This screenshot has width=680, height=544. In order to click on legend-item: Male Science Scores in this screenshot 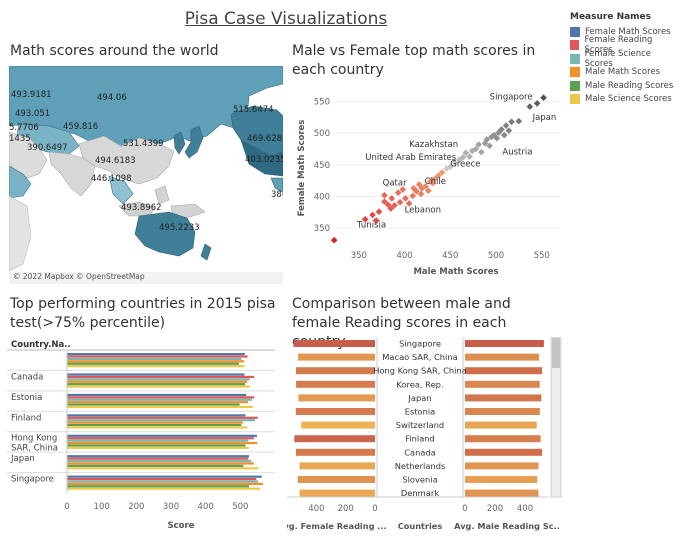, I will do `click(624, 100)`.